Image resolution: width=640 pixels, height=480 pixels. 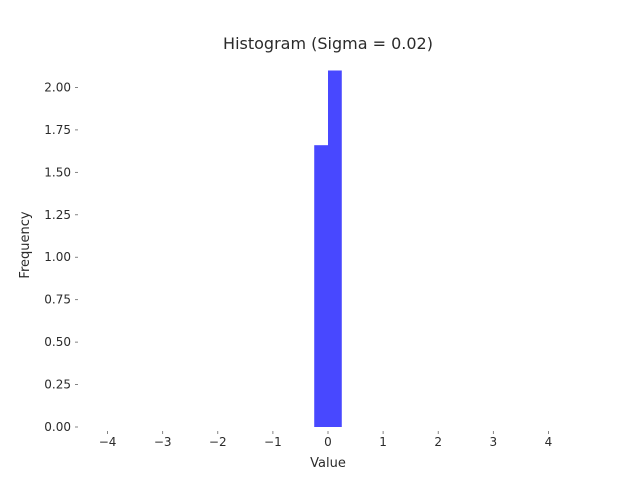 What do you see at coordinates (57, 300) in the screenshot?
I see `y-tick-label: 0.75` at bounding box center [57, 300].